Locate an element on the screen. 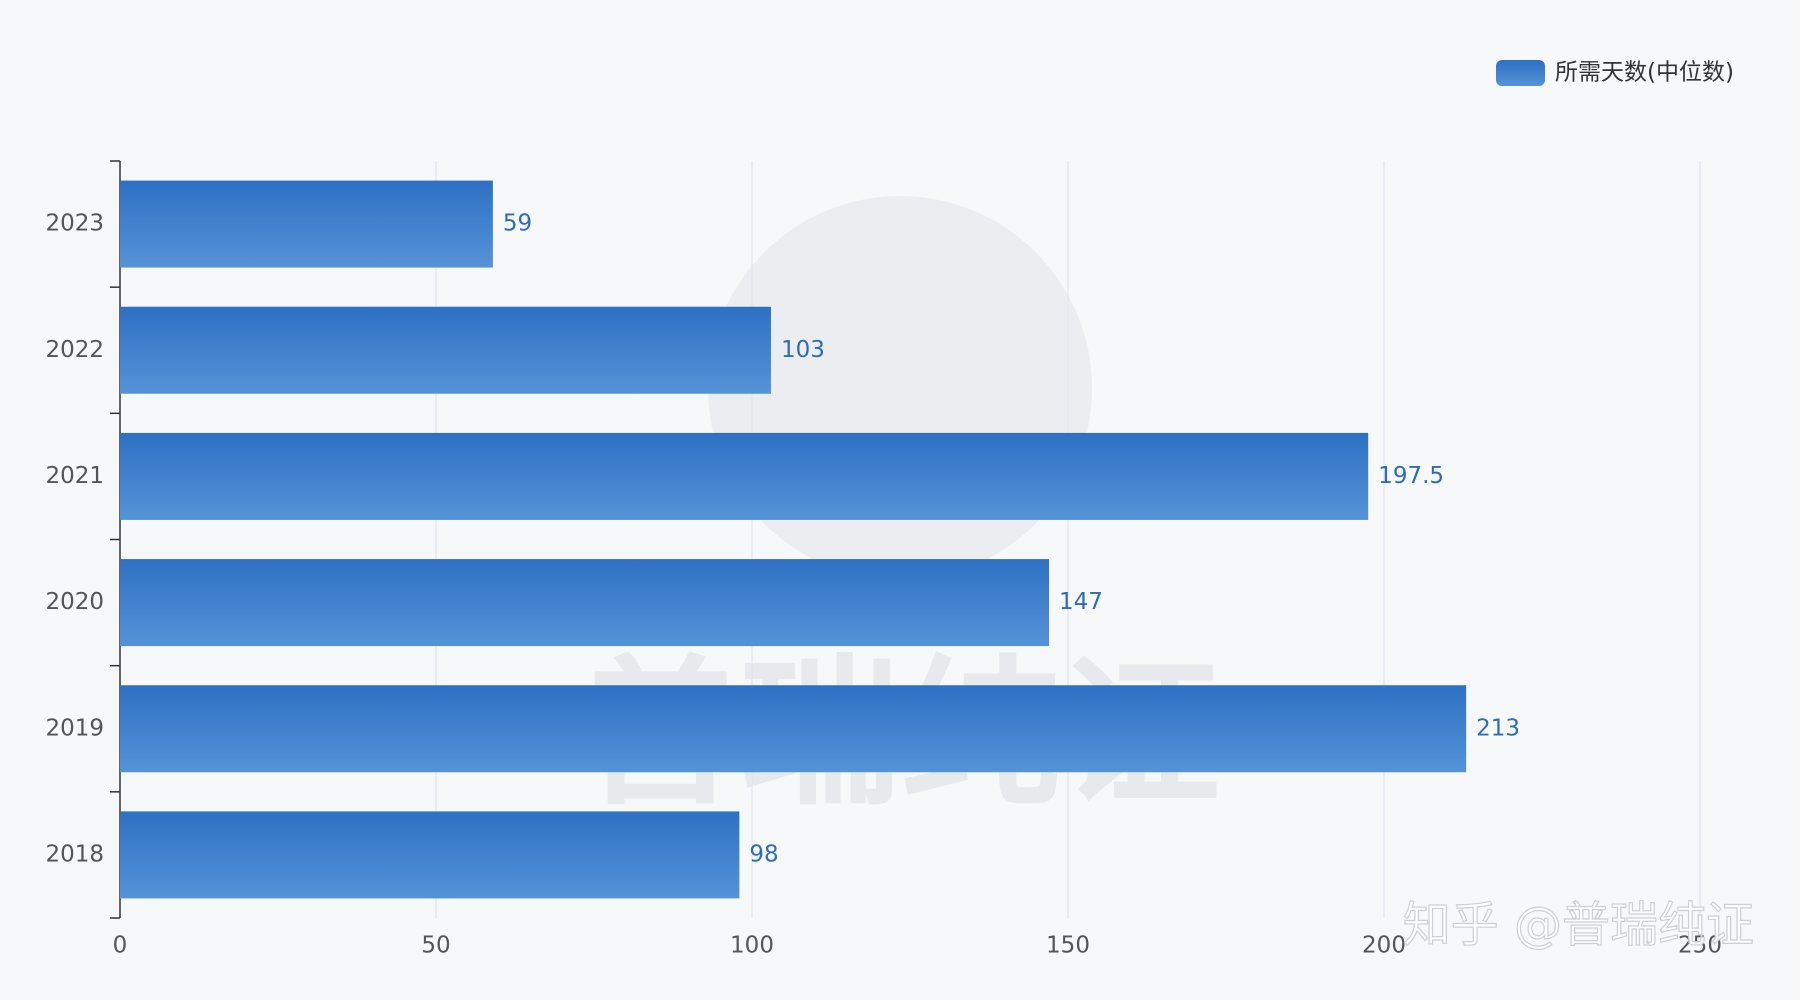  y-tick-label: 2023 is located at coordinates (74, 224).